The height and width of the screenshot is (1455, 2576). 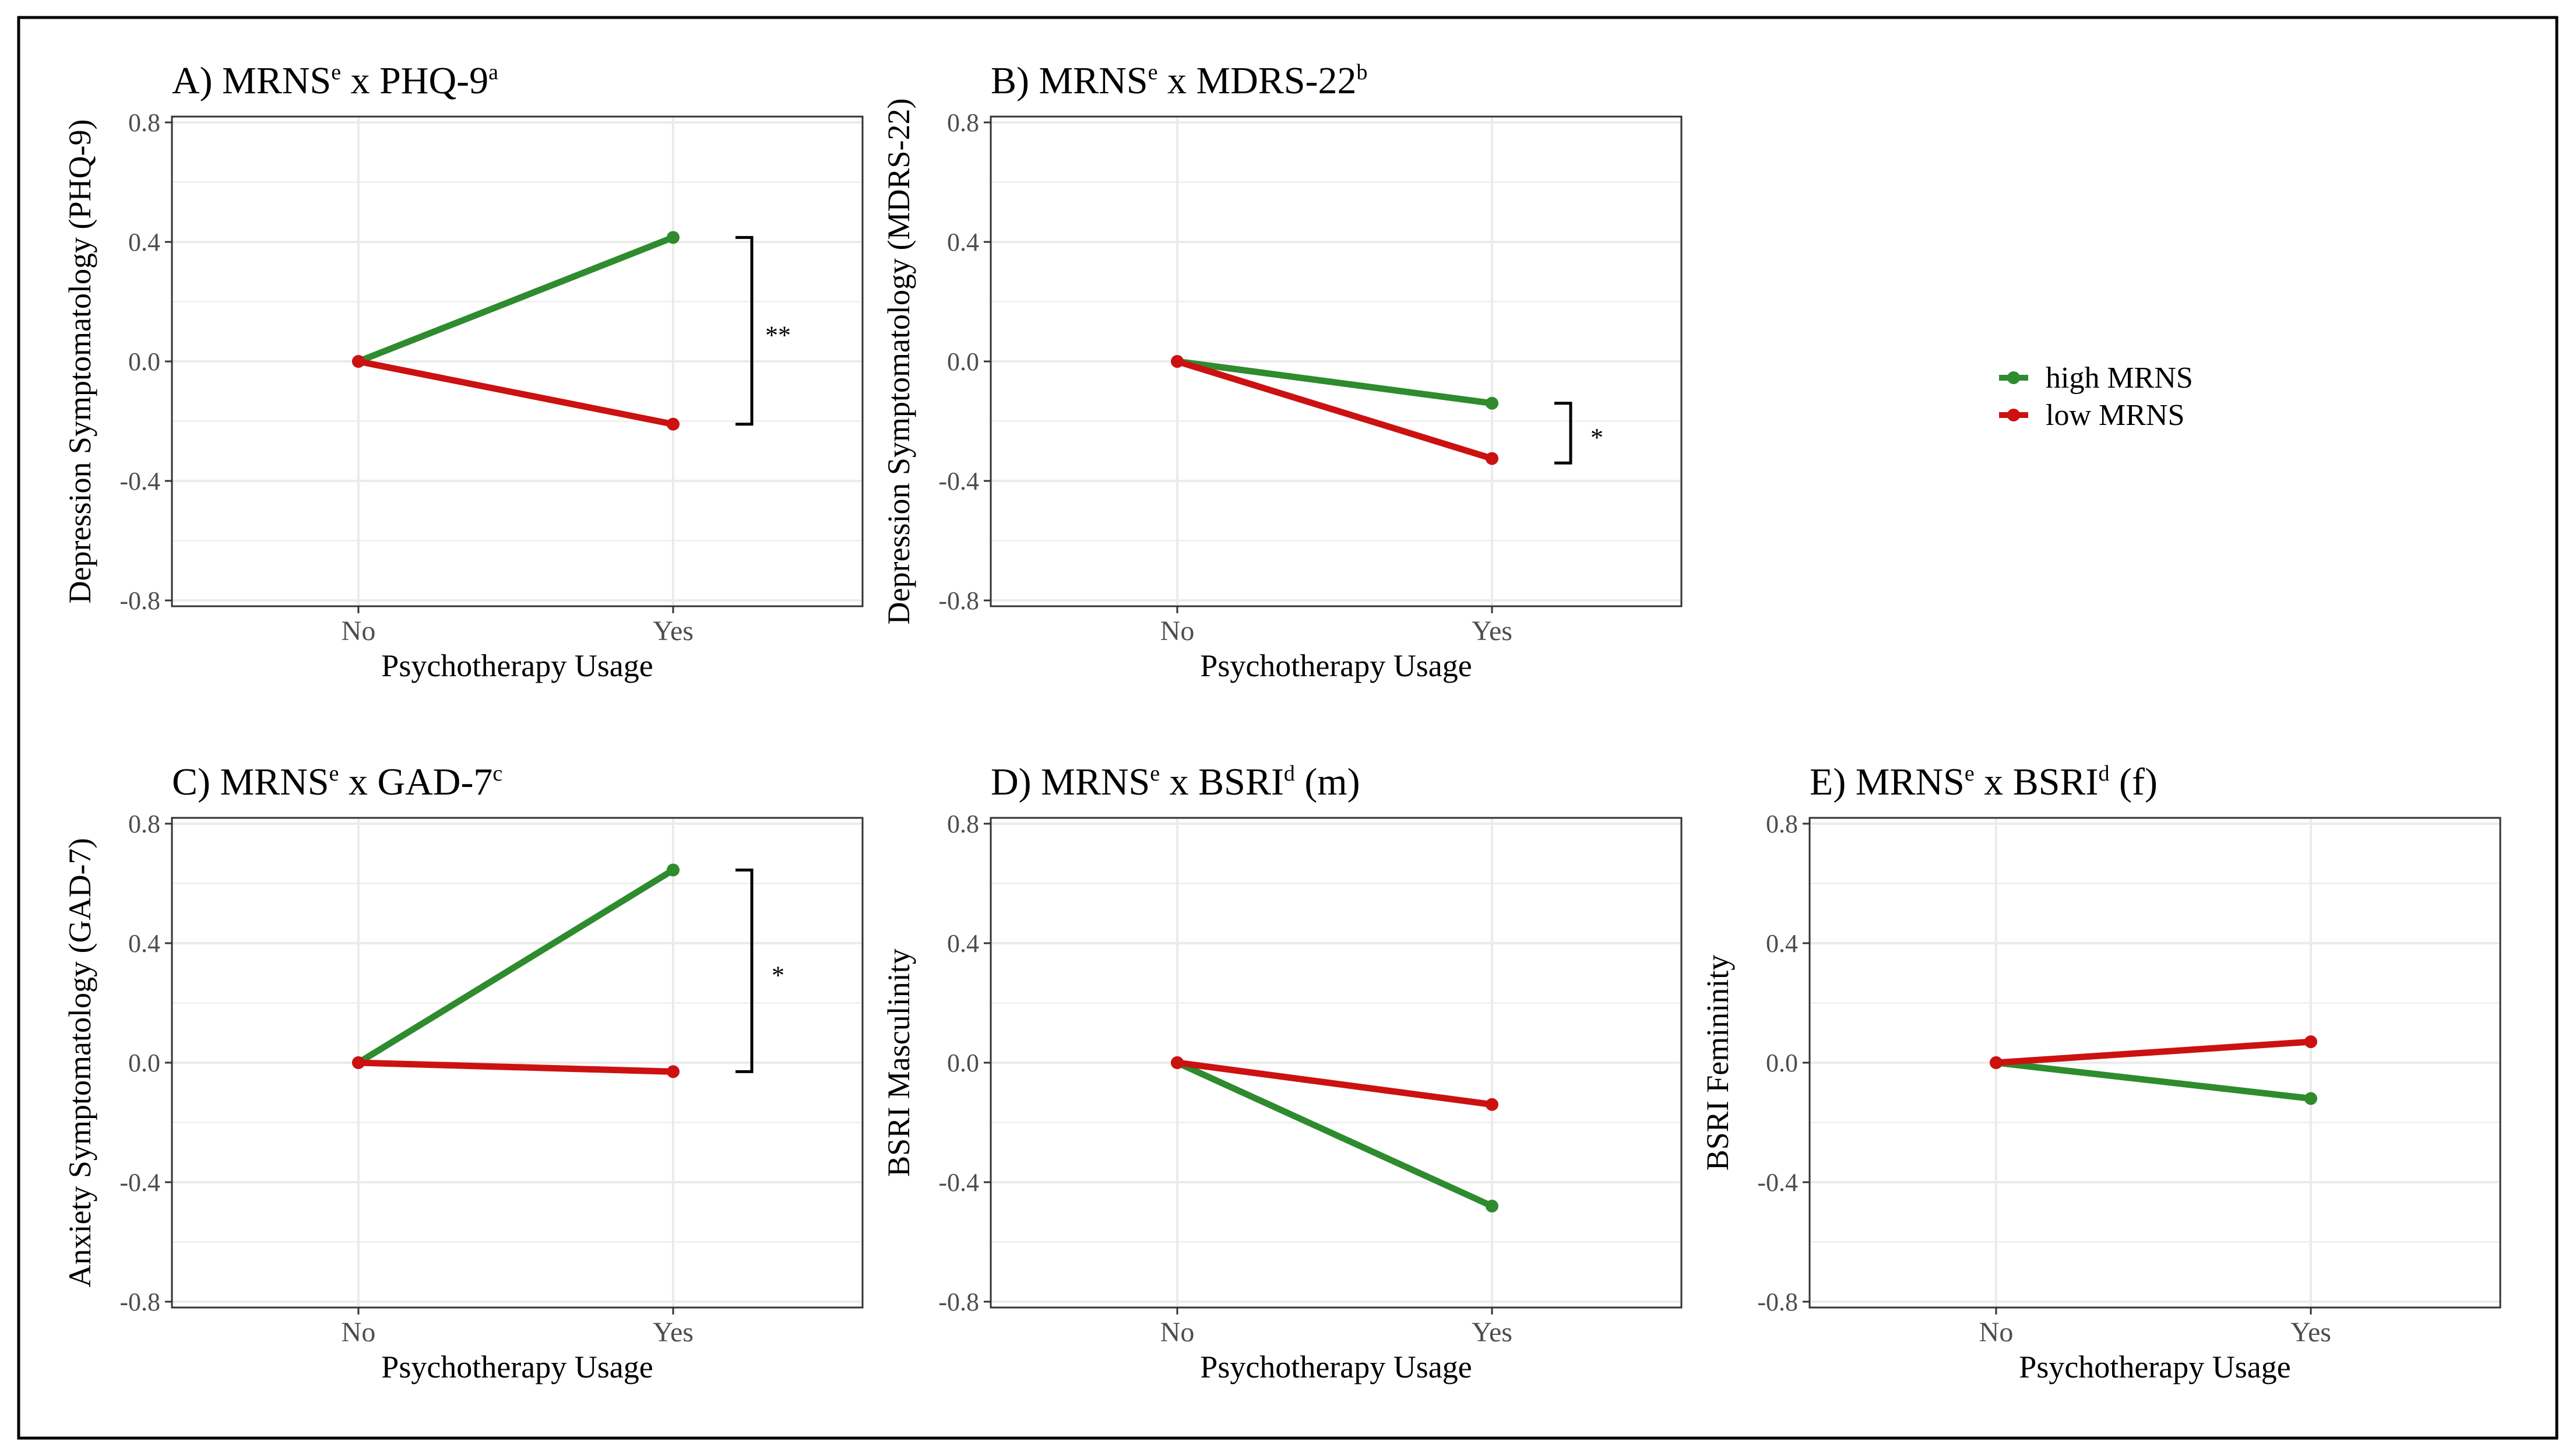 I want to click on title-tail: (f), so click(x=2133, y=782).